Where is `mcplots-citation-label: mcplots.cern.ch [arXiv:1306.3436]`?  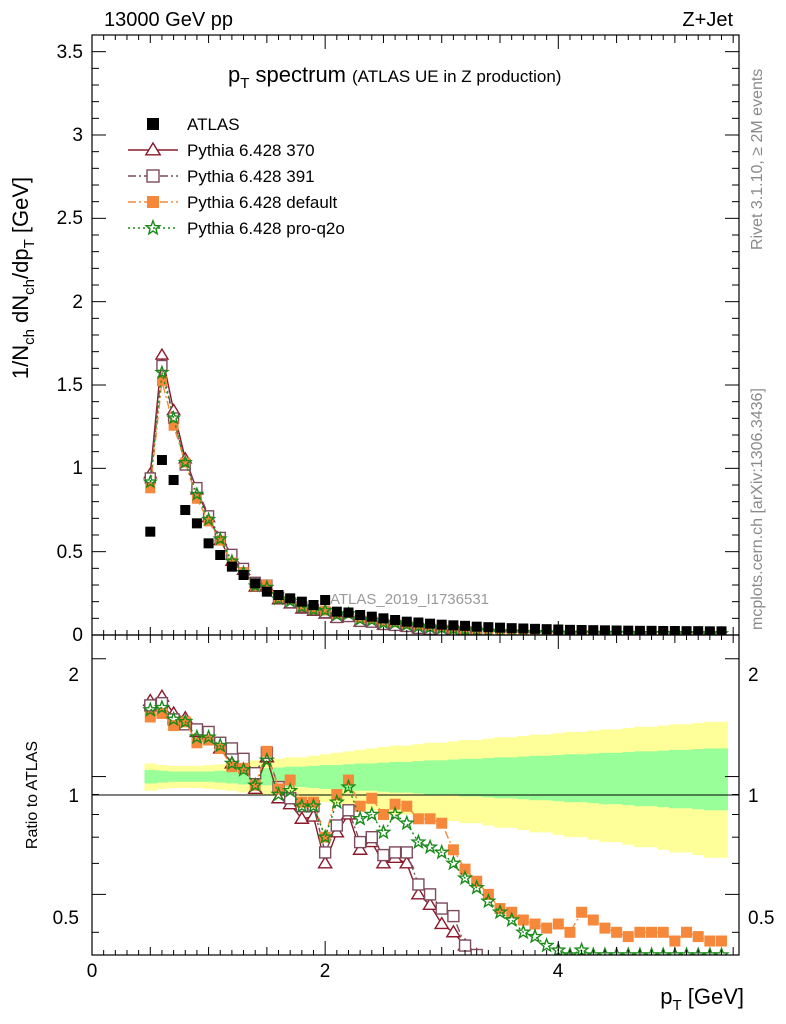 mcplots-citation-label: mcplots.cern.ch [arXiv:1306.3436] is located at coordinates (757, 509).